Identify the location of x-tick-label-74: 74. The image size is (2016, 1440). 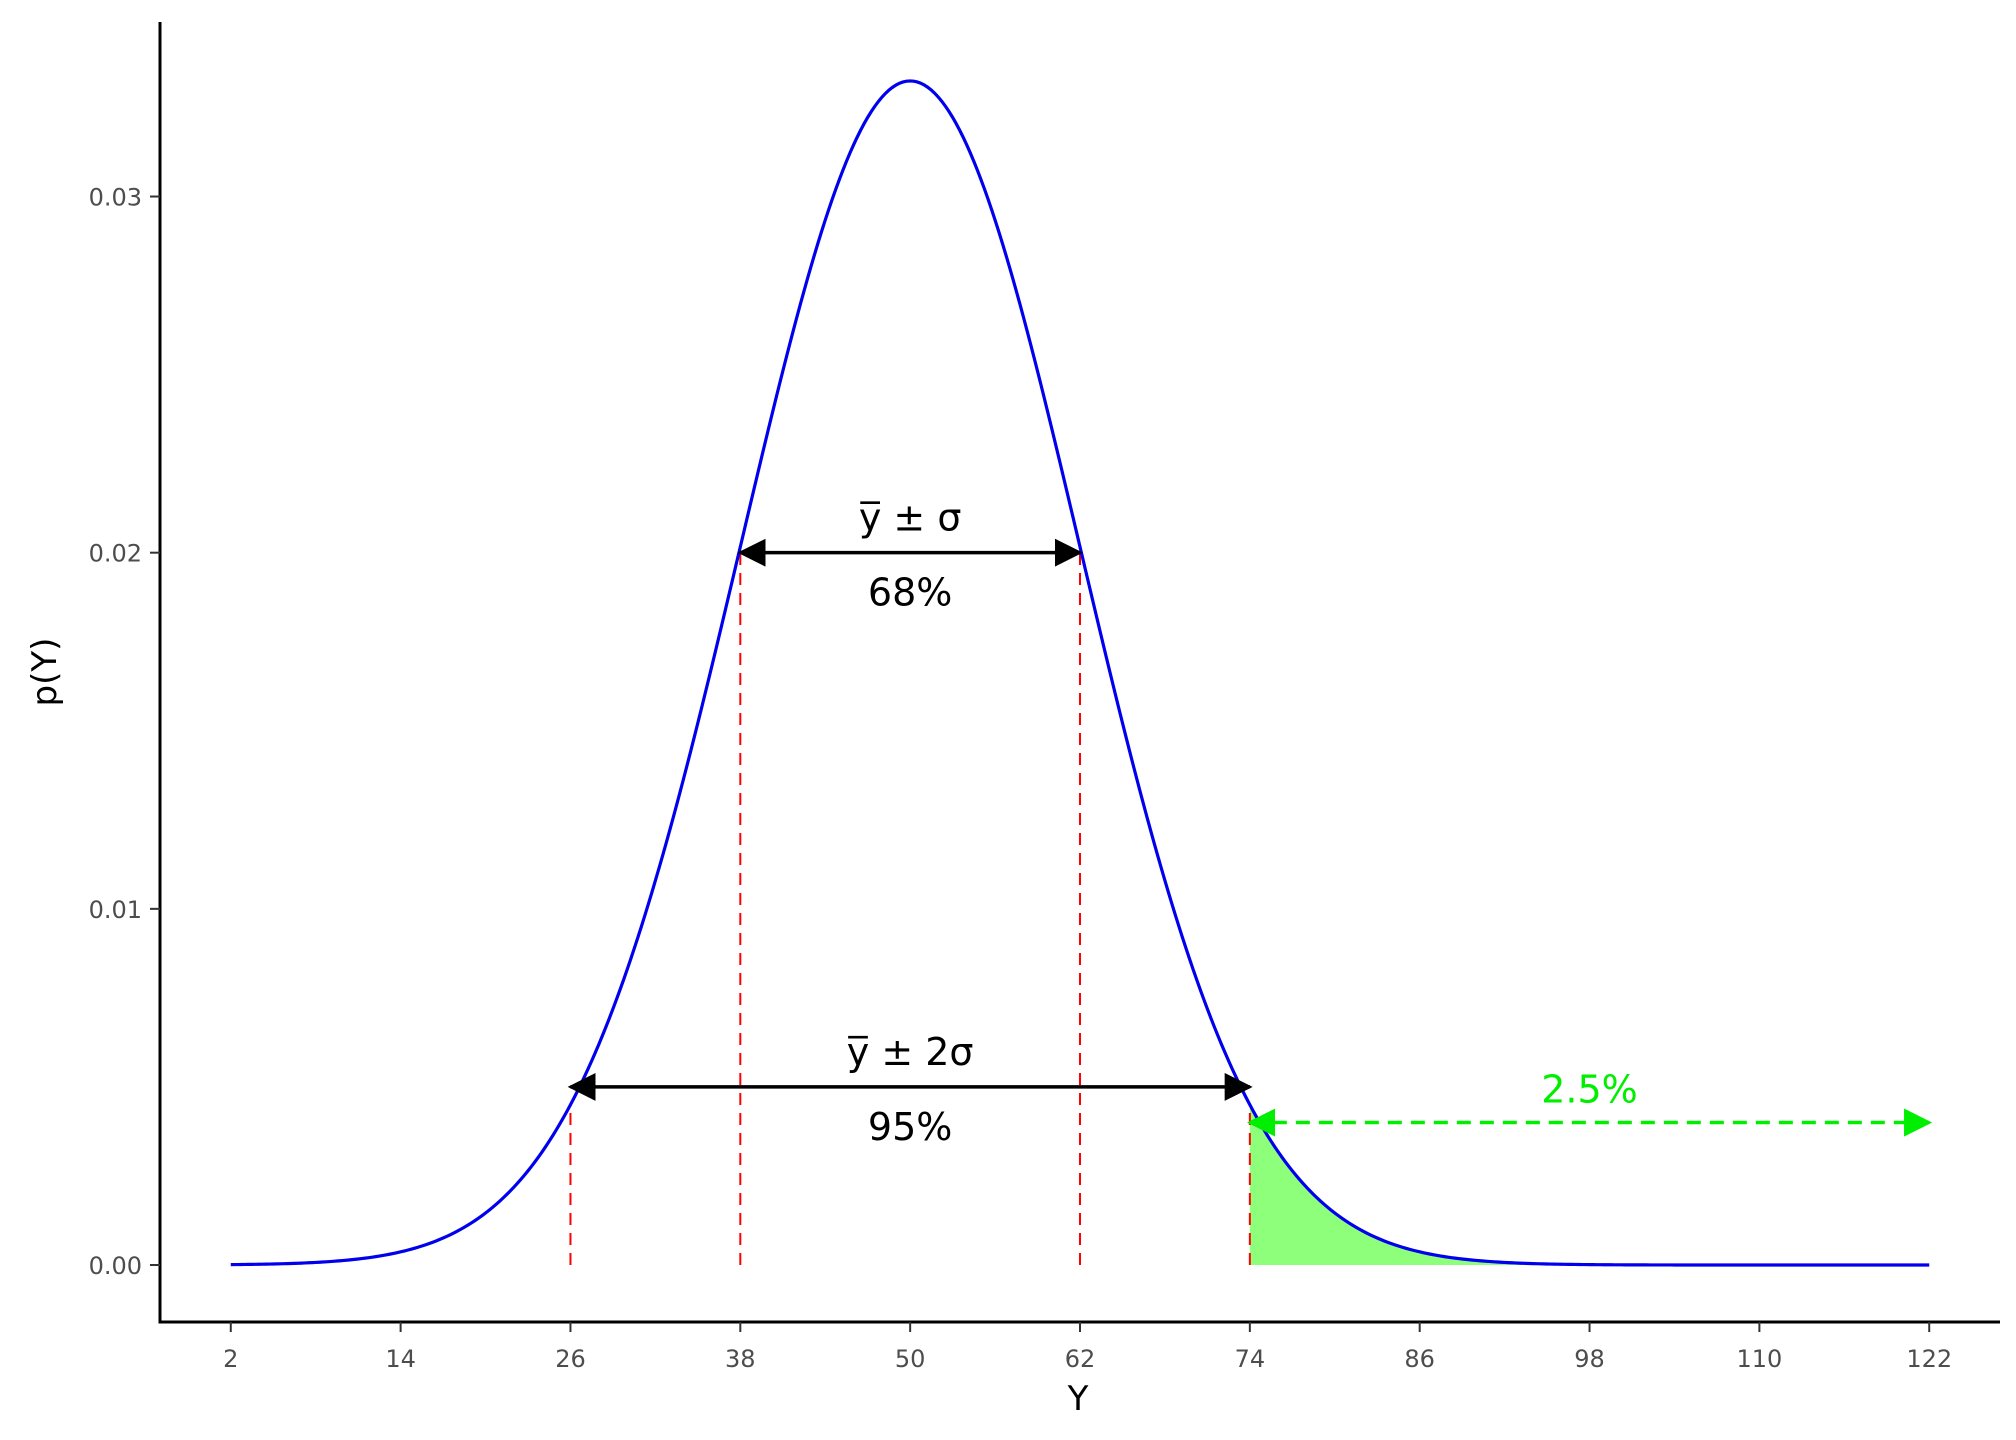
(1250, 1359).